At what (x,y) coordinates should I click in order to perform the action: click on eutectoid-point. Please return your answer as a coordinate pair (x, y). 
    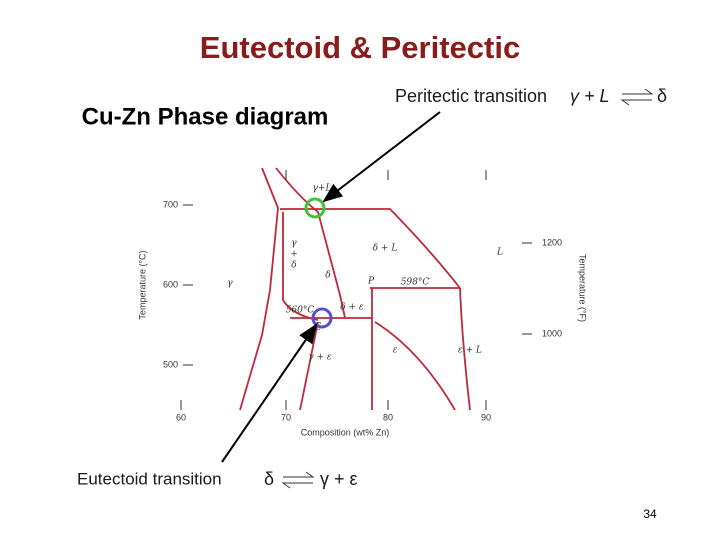
    Looking at the image, I should click on (322, 318).